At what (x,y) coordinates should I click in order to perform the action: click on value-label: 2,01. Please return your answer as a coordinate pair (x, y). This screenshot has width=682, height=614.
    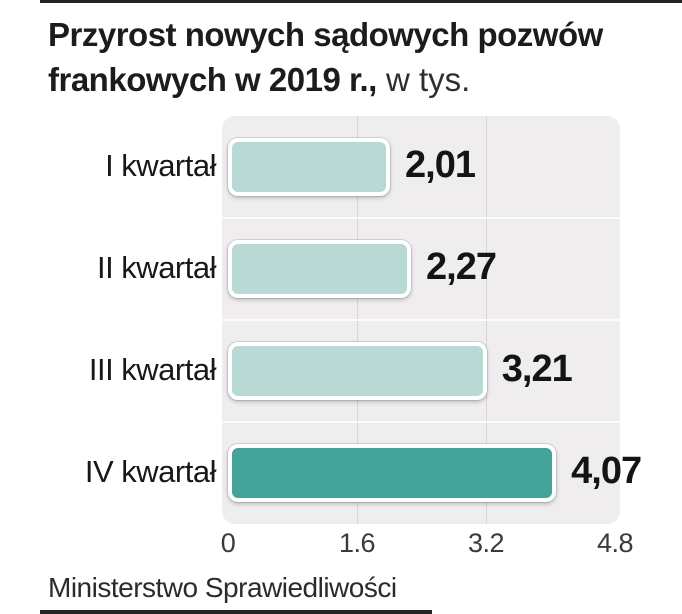
    Looking at the image, I should click on (440, 165).